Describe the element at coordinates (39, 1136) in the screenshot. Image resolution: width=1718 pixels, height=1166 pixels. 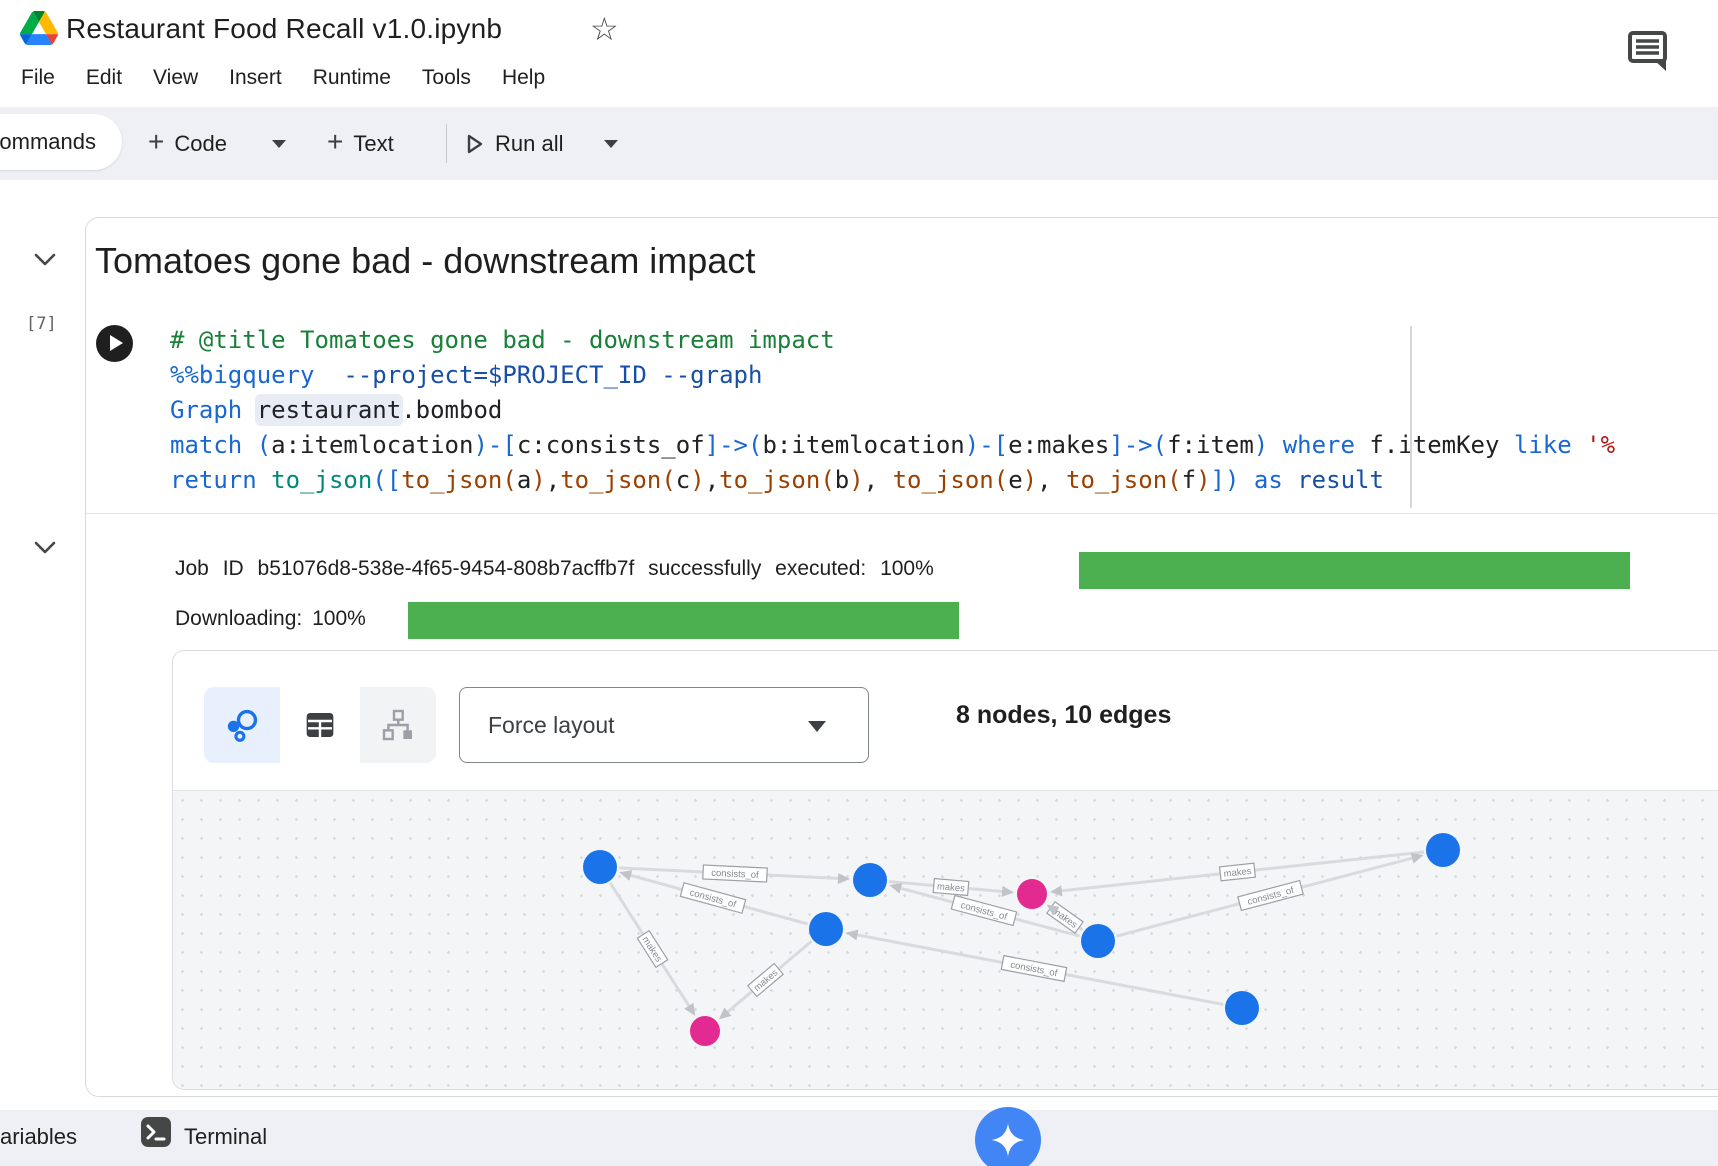
I see `variables-panel-button: ariables` at that location.